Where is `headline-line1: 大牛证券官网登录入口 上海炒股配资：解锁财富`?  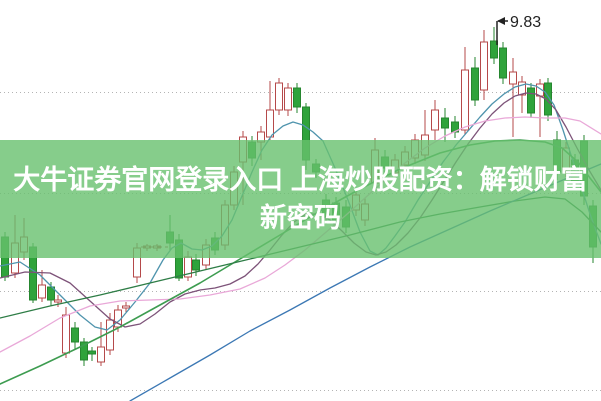
headline-line1: 大牛证券官网登录入口 上海炒股配资：解锁财富 is located at coordinates (300, 180).